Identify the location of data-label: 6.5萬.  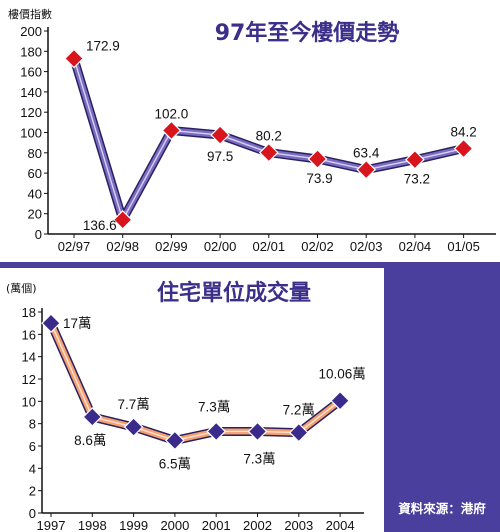
(175, 463).